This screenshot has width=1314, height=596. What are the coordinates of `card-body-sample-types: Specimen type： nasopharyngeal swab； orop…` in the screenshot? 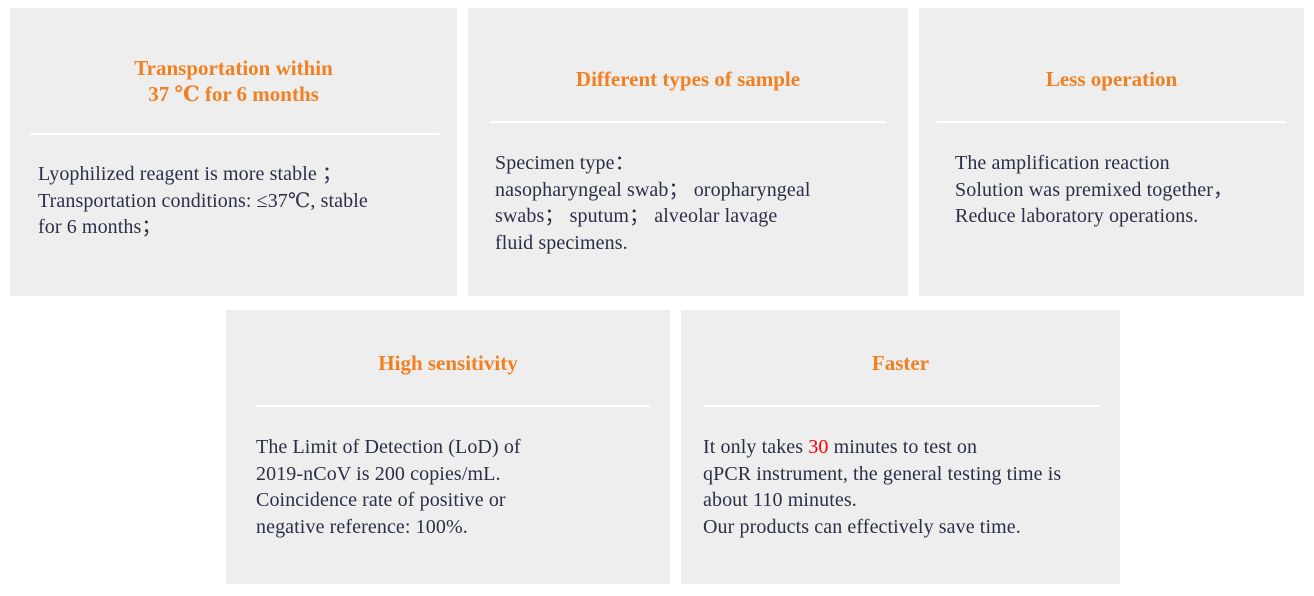 It's located at (653, 203).